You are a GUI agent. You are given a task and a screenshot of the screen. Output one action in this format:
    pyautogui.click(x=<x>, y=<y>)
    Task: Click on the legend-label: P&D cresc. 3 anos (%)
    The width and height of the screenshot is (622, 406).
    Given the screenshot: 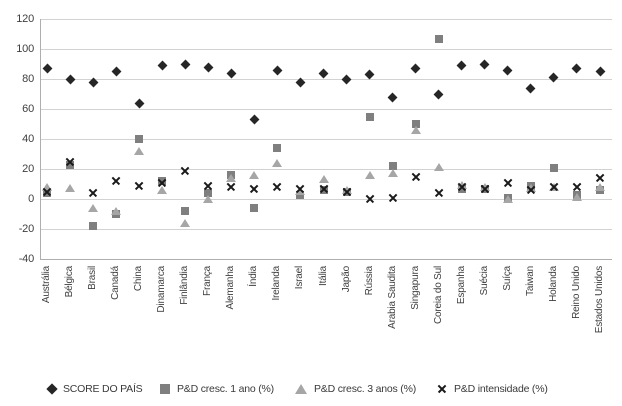 What is the action you would take?
    pyautogui.click(x=365, y=389)
    